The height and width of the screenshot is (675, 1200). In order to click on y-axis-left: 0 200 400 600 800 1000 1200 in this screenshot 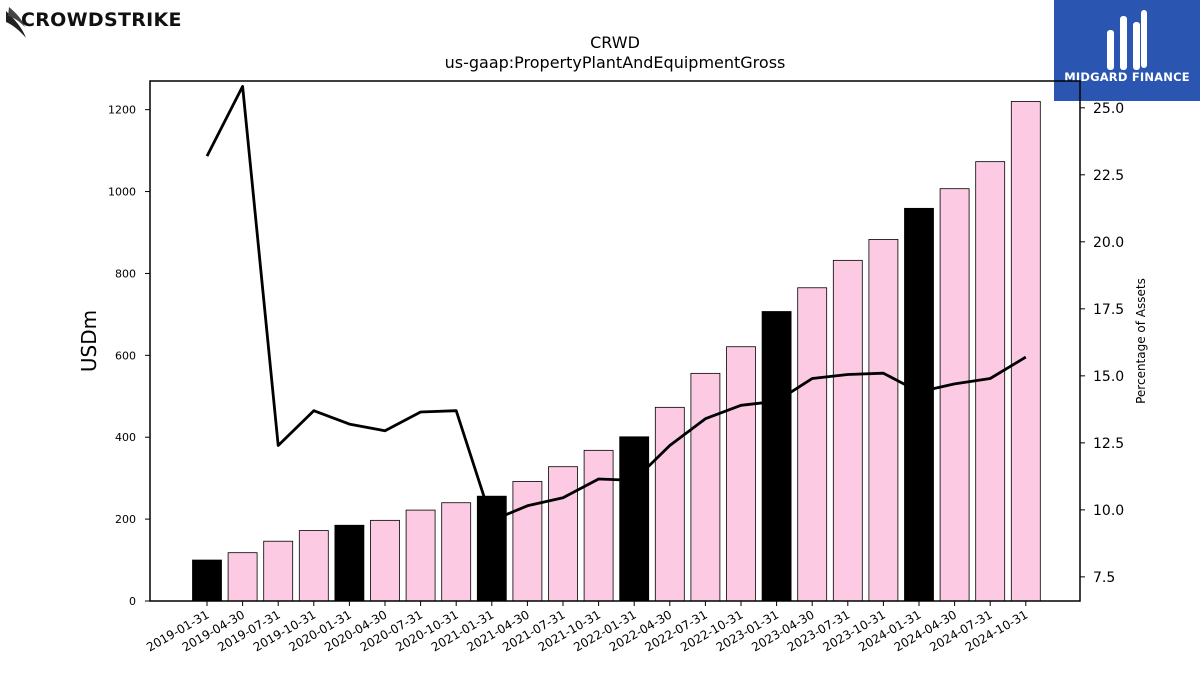, I will do `click(129, 356)`.